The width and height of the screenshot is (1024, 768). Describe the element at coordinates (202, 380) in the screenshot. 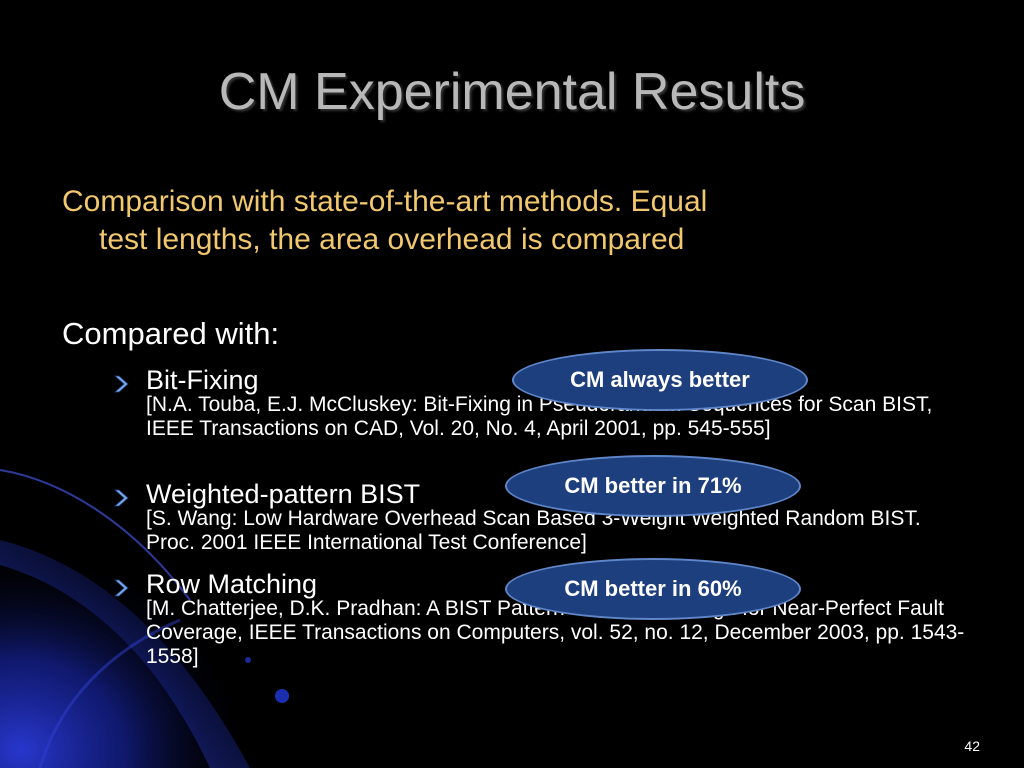

I see `item-name: Bit-Fixing` at that location.